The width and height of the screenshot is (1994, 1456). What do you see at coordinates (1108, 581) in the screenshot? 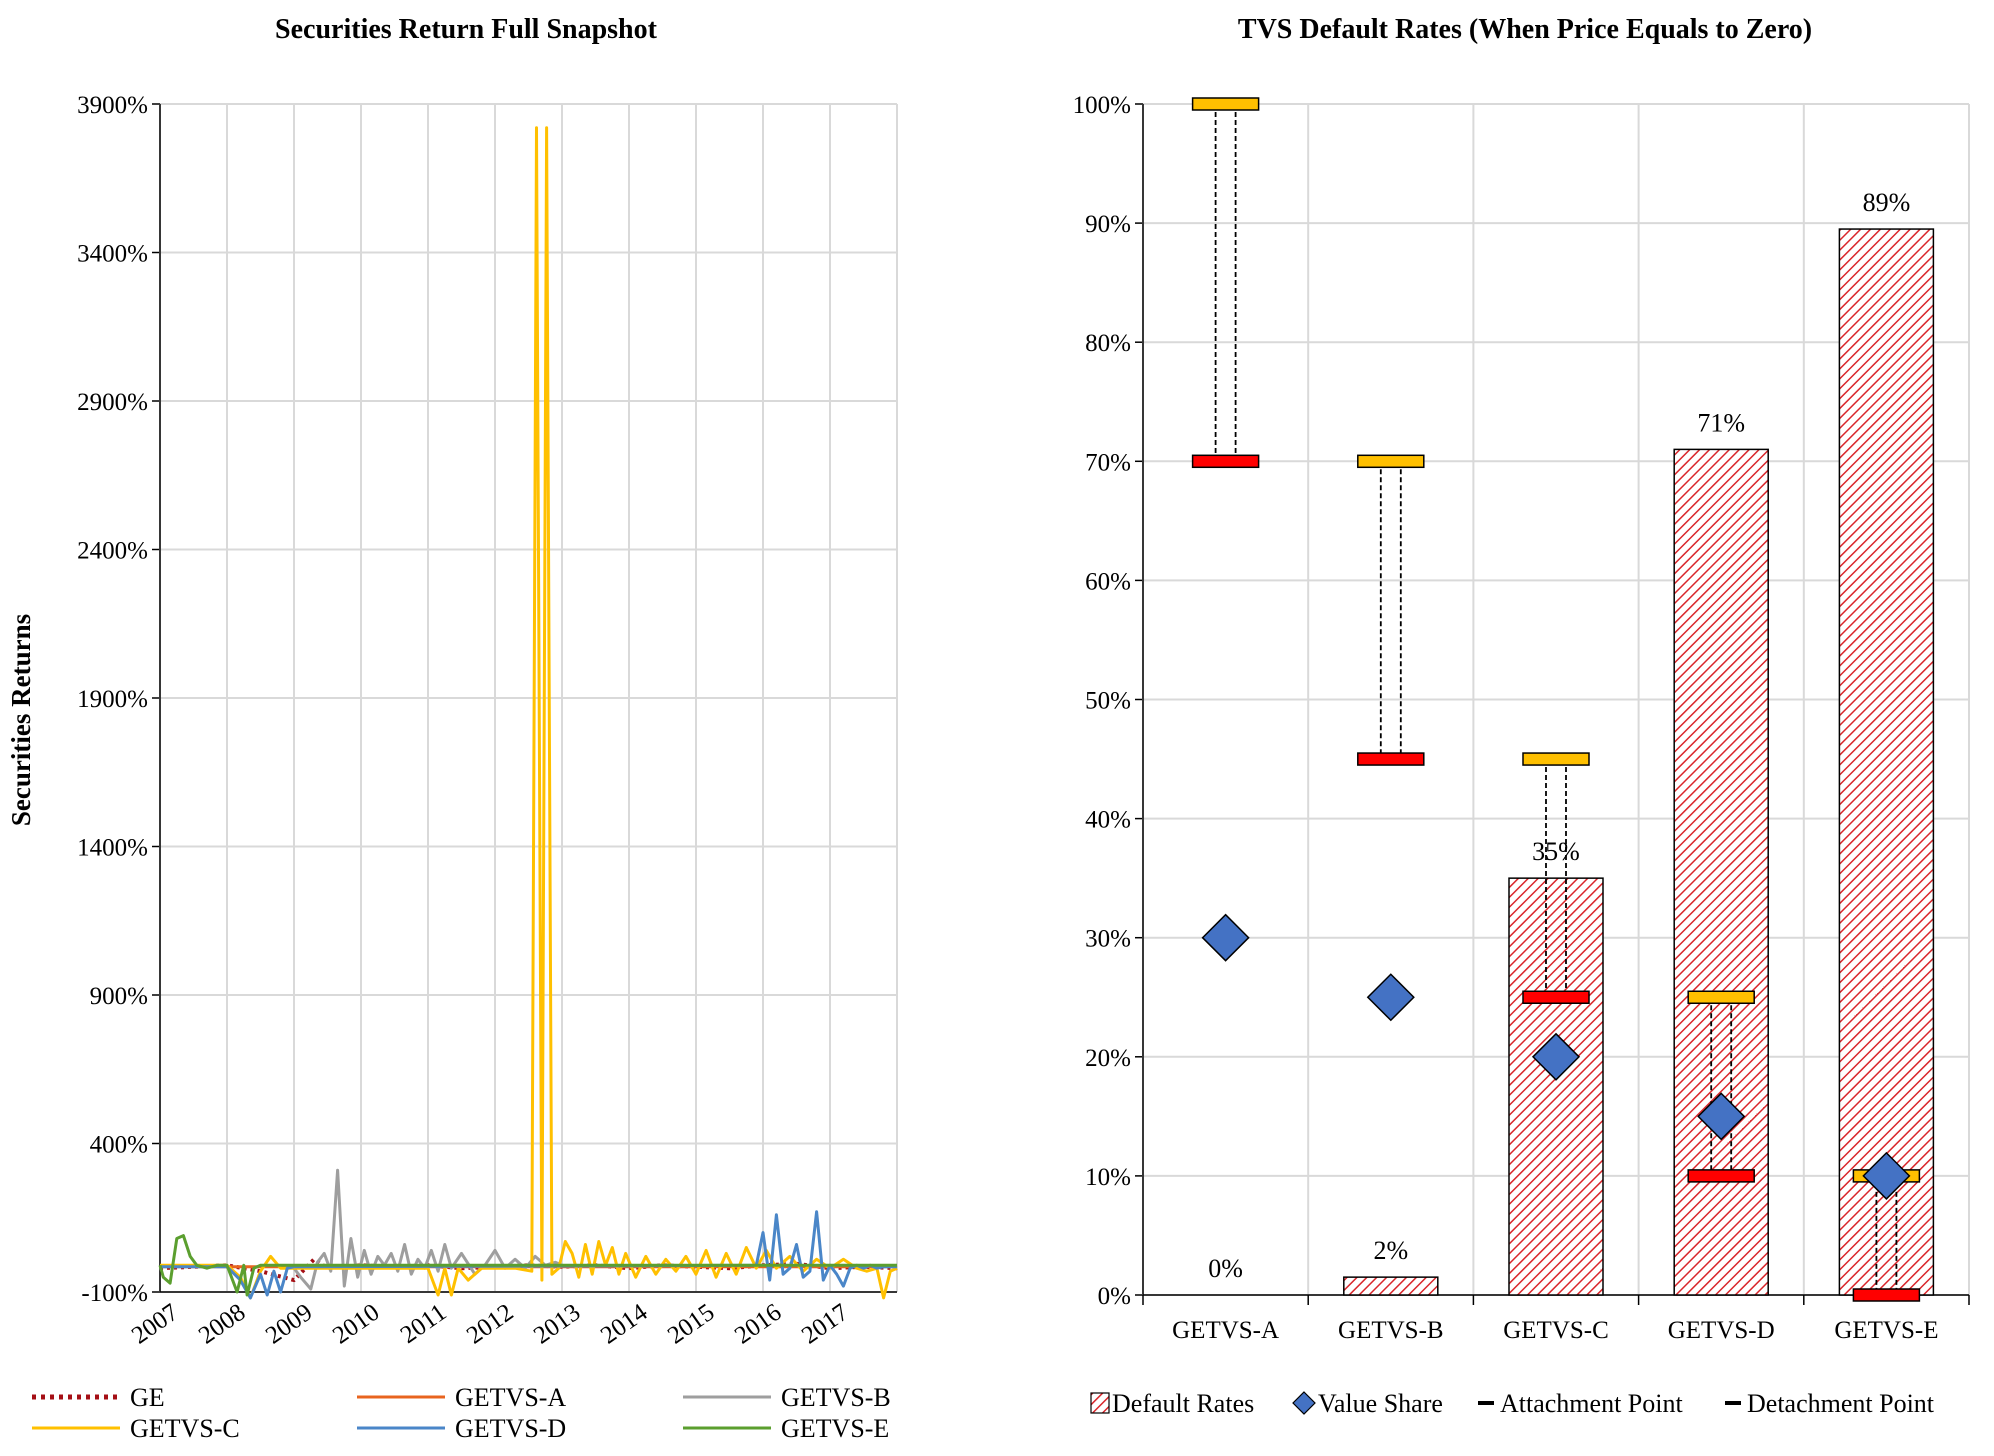
I see `y-tick-label: 60%` at bounding box center [1108, 581].